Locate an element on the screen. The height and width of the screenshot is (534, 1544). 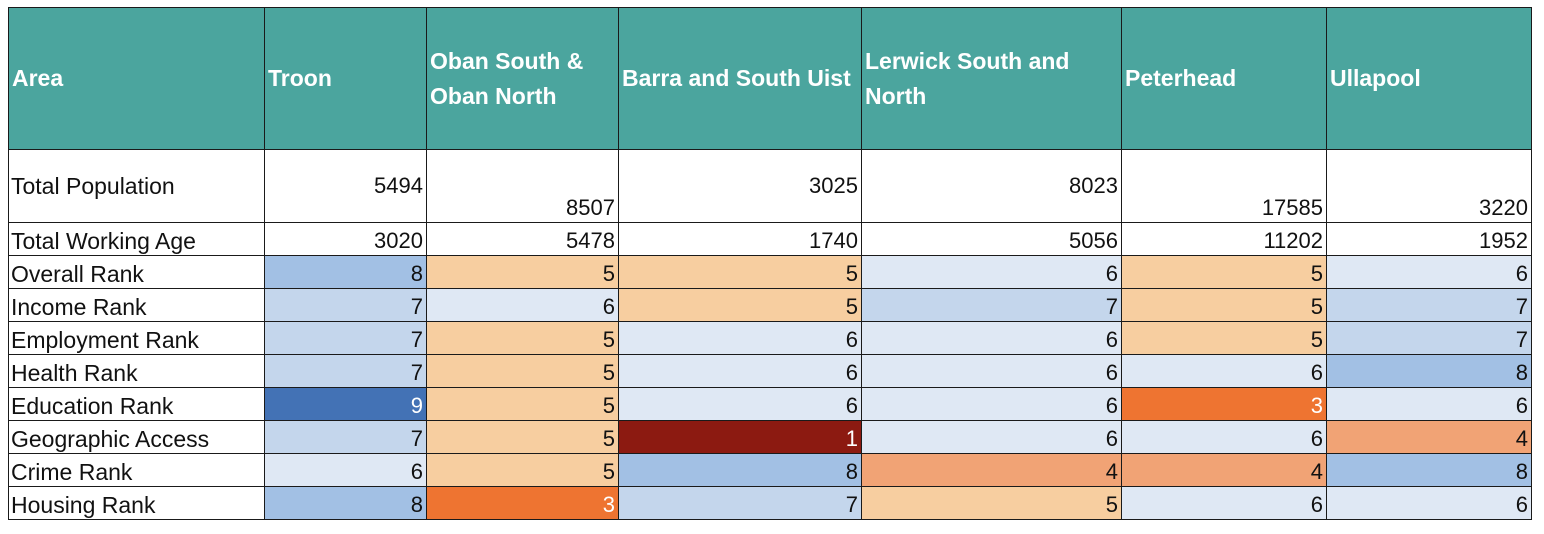
table-cell: 5478 is located at coordinates (522, 239).